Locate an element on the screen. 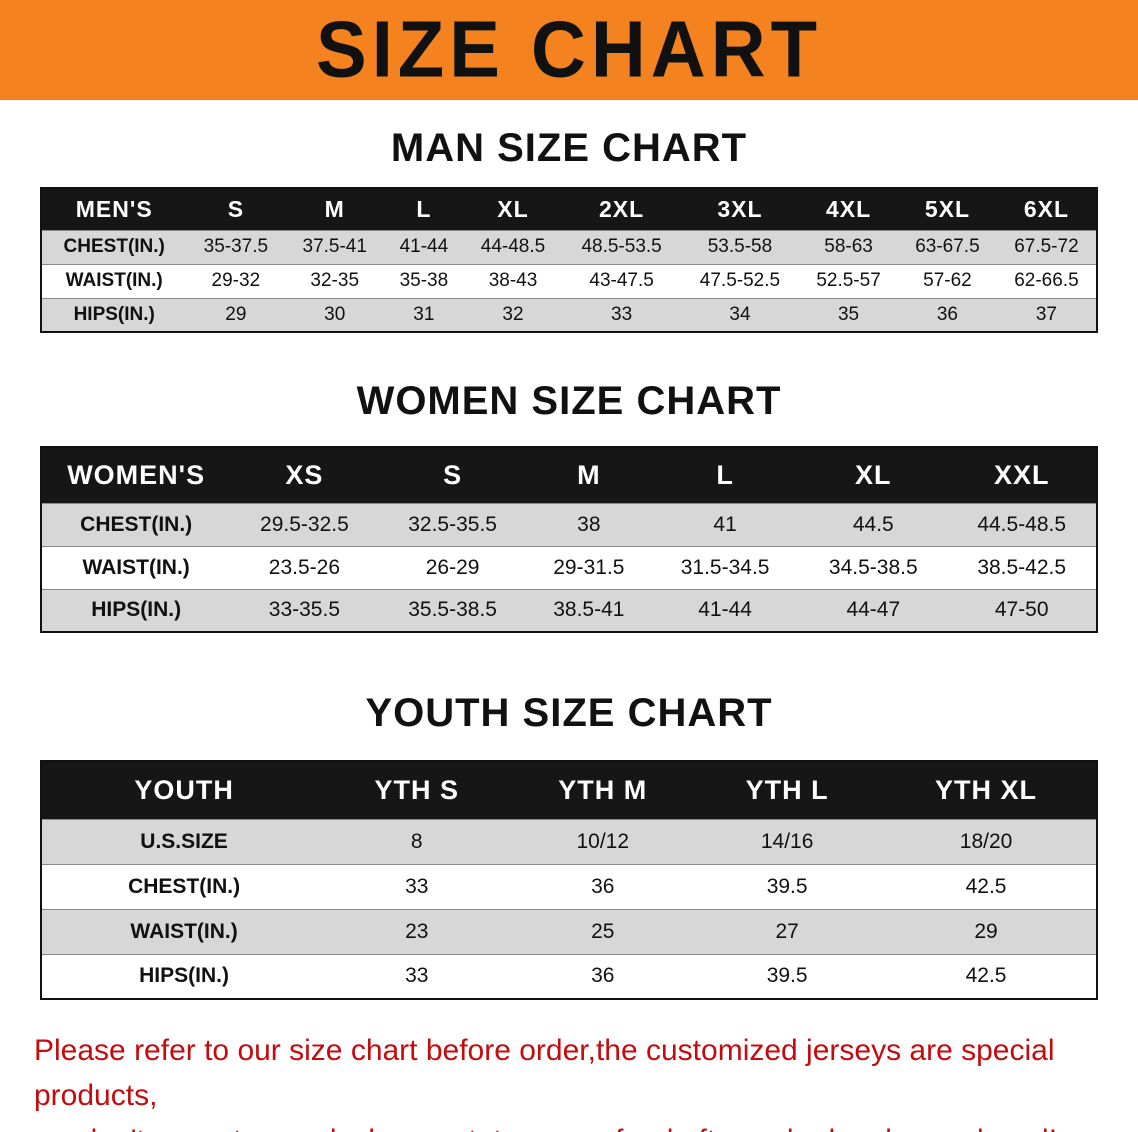 The width and height of the screenshot is (1138, 1132). table-header-row: WOMEN'S XS S M L XL XXL is located at coordinates (569, 475).